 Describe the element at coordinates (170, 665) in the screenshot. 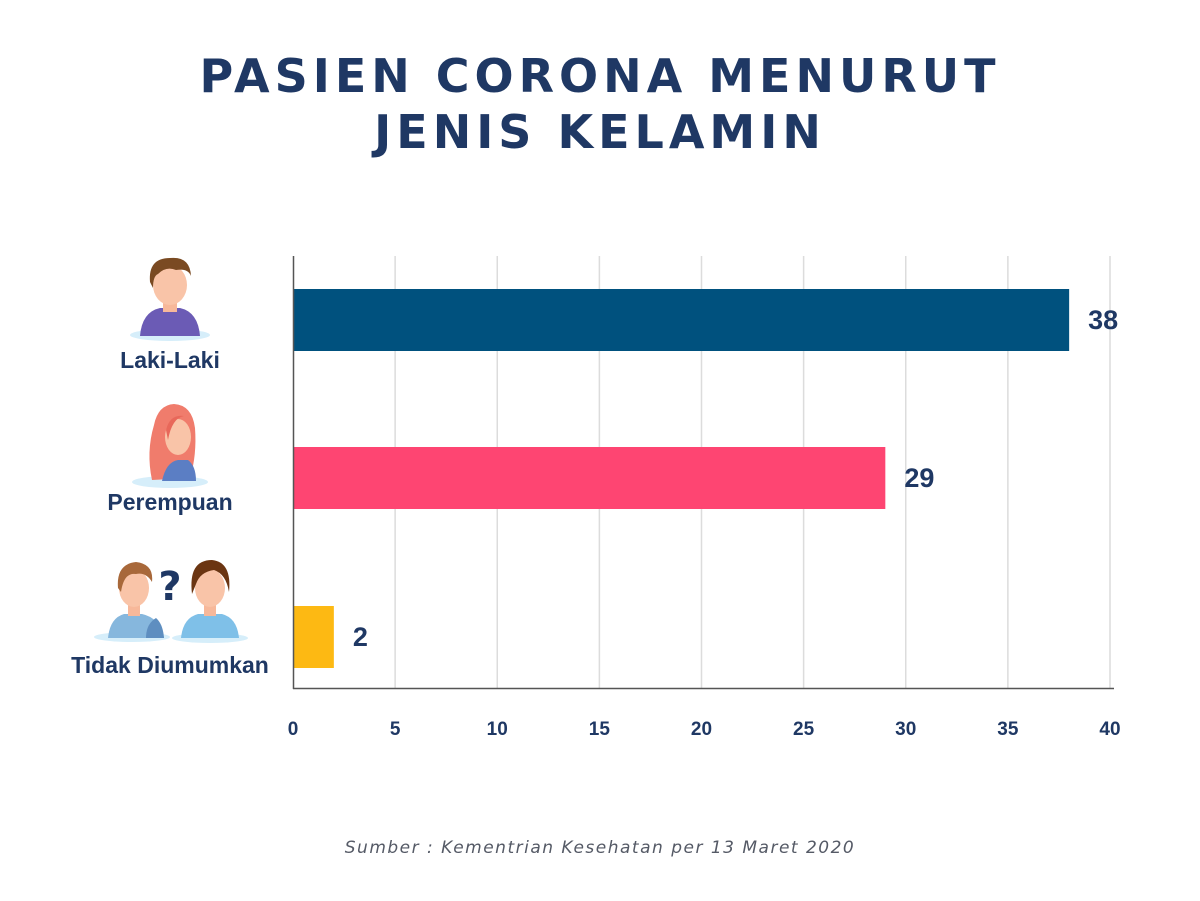

I see `category-label: Tidak Diumumkan` at that location.